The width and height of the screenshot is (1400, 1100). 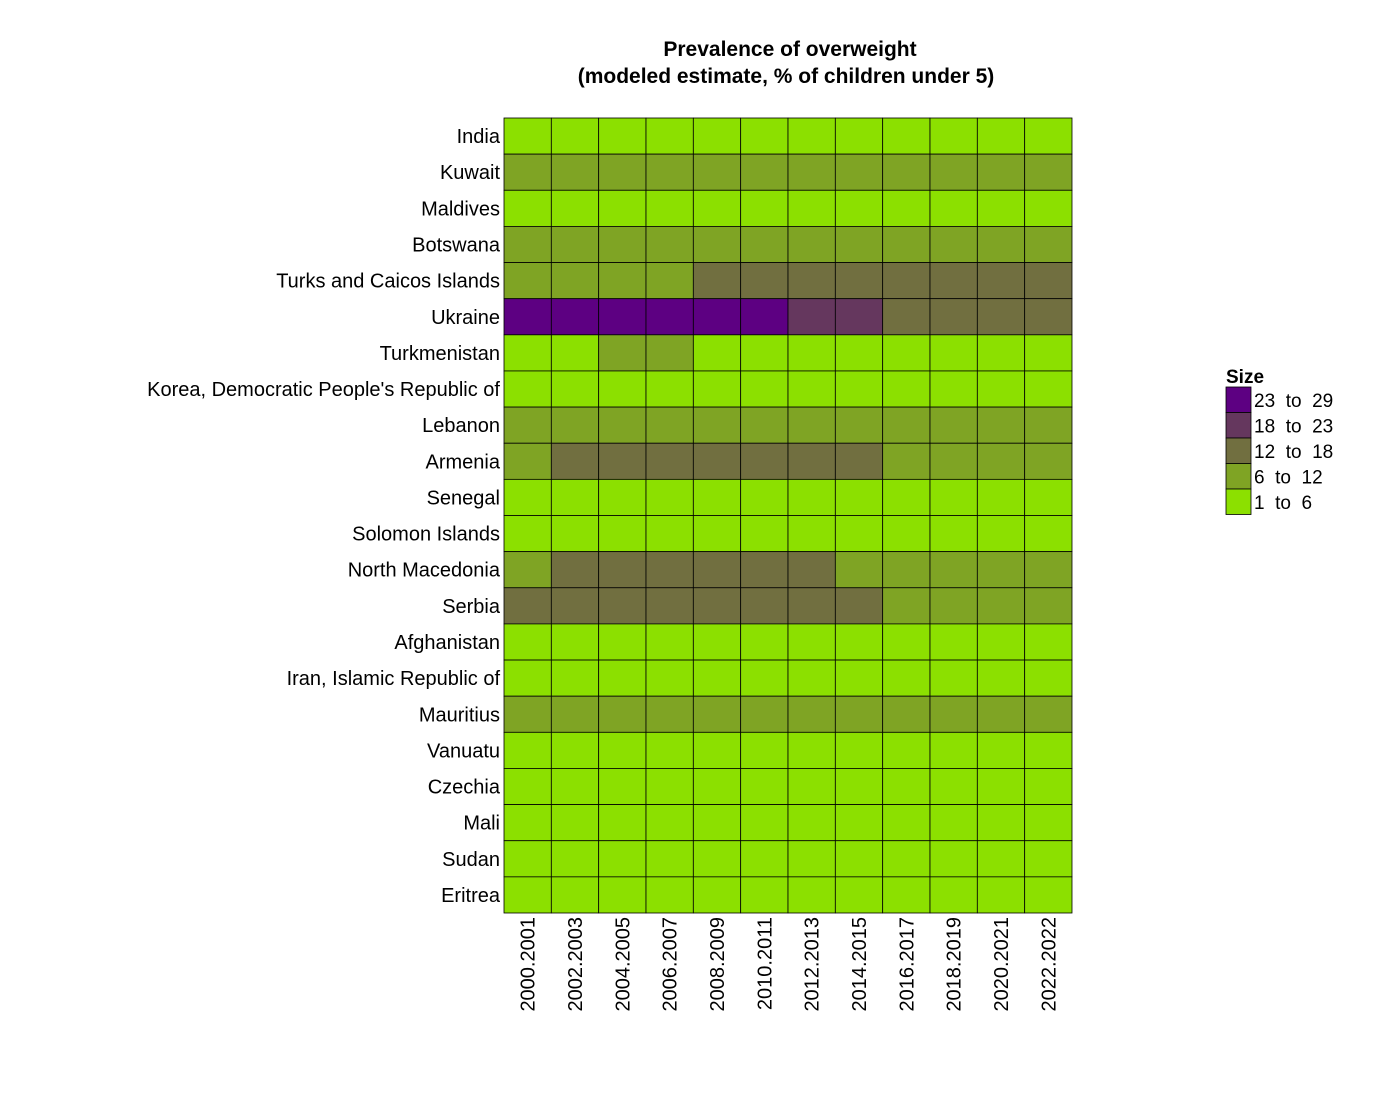 I want to click on legend-label: 6 to 12, so click(x=1288, y=477).